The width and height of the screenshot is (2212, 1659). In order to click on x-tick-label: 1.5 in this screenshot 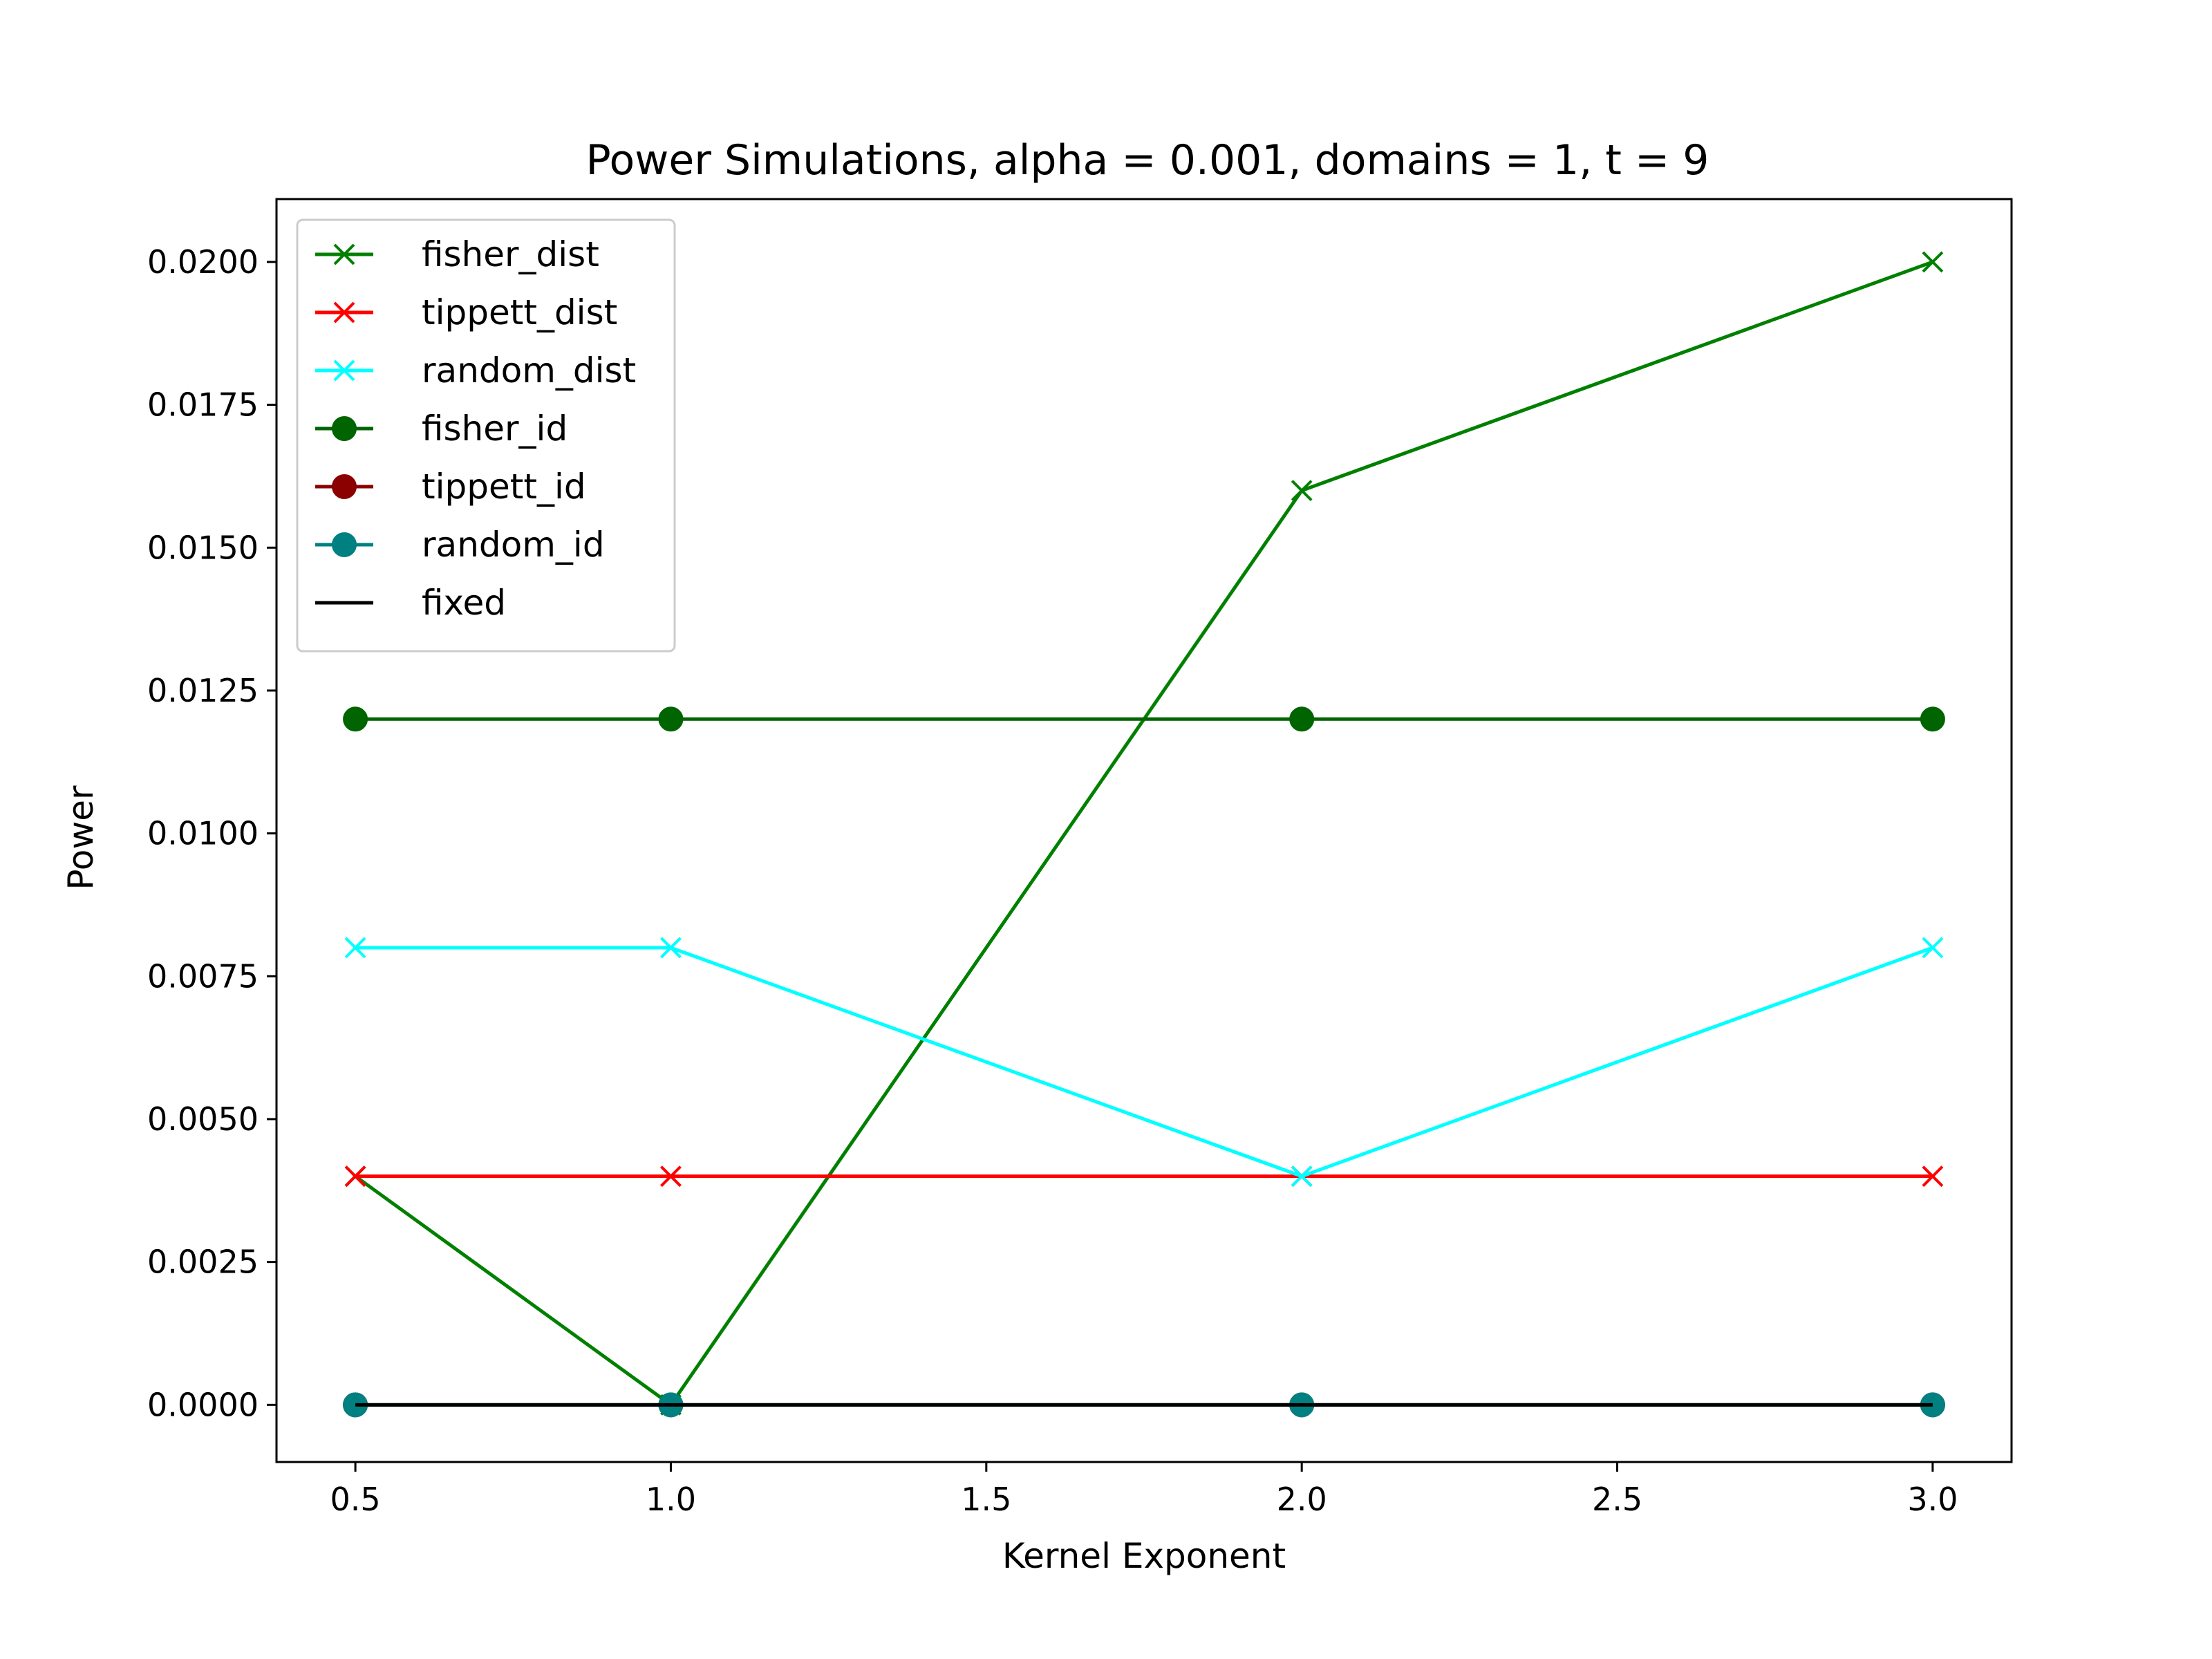, I will do `click(986, 1499)`.